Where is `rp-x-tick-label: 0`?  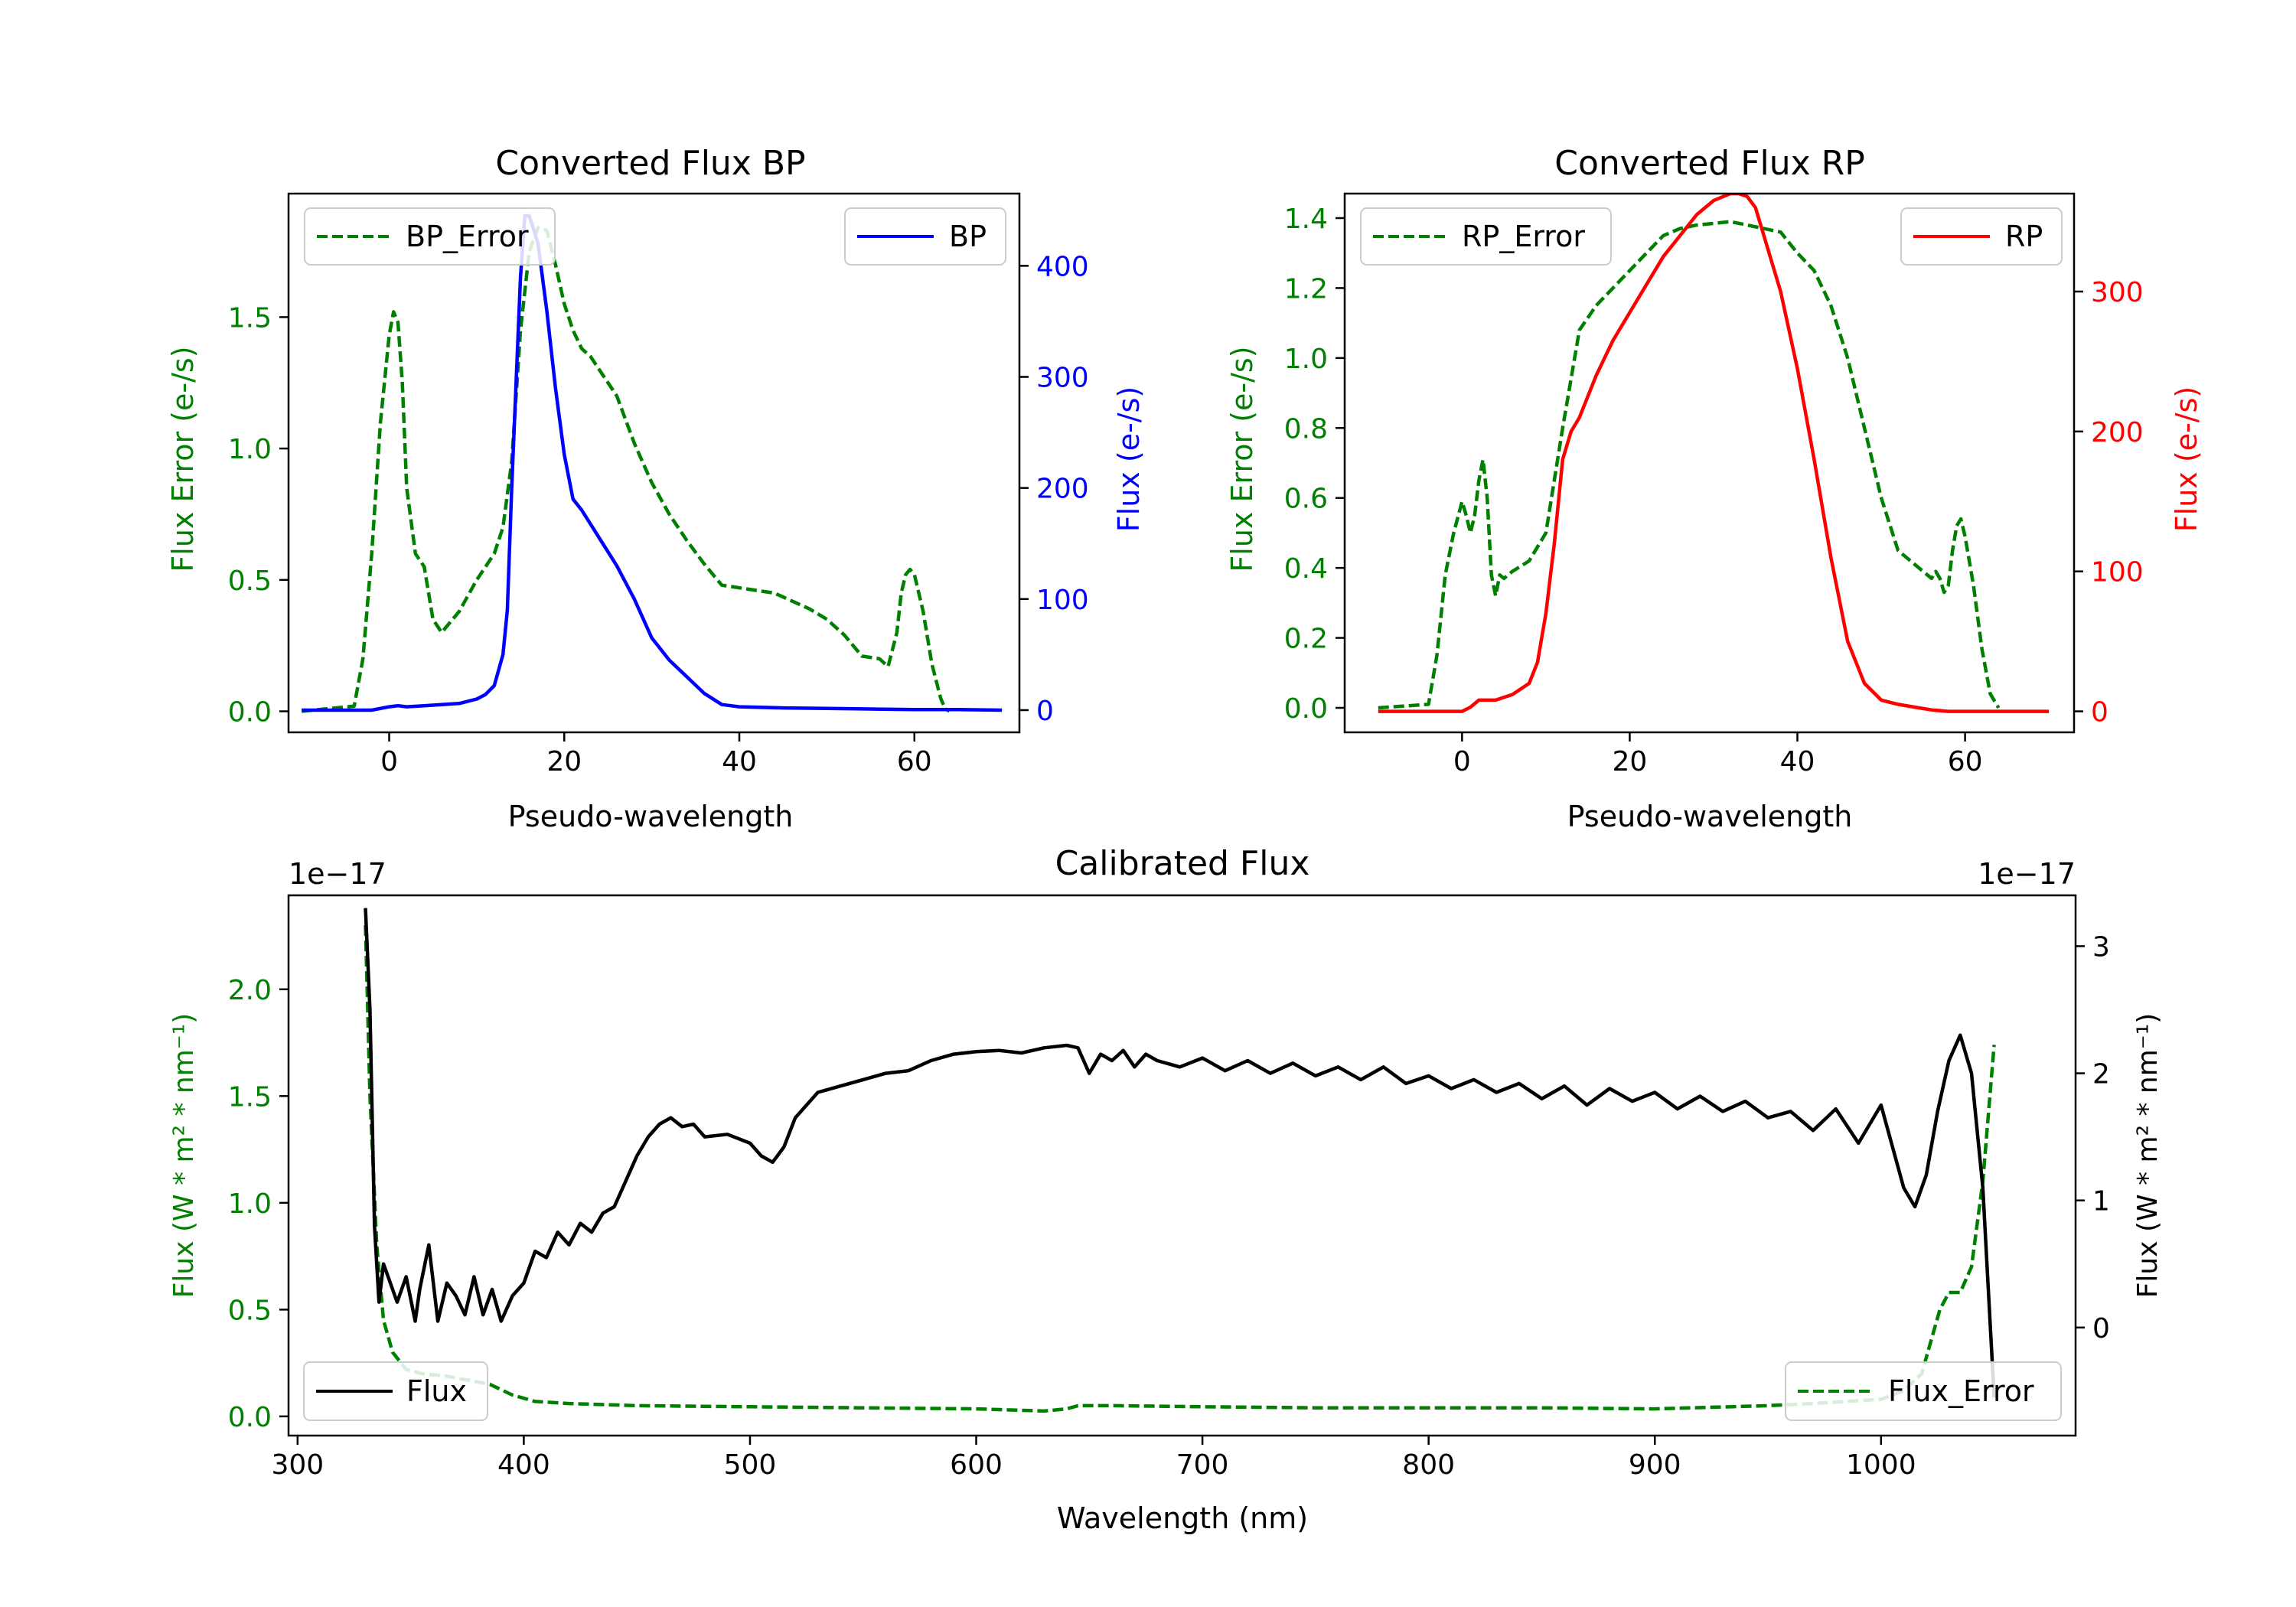
rp-x-tick-label: 0 is located at coordinates (1462, 761).